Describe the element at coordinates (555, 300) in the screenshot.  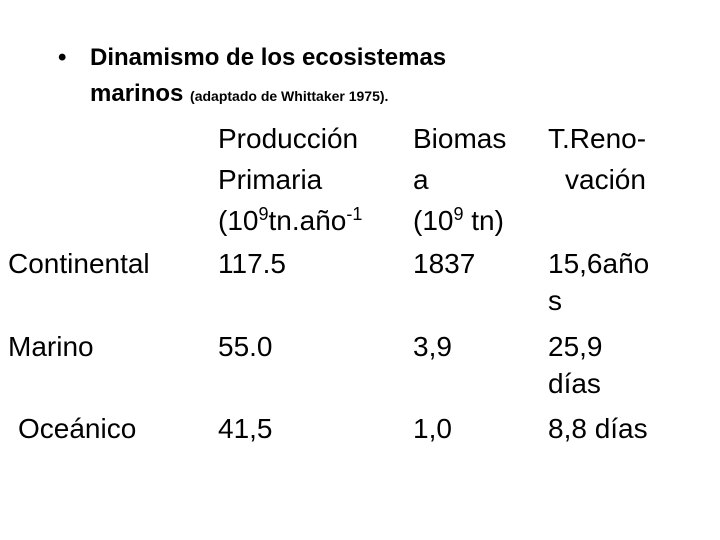
I see `cell: s` at that location.